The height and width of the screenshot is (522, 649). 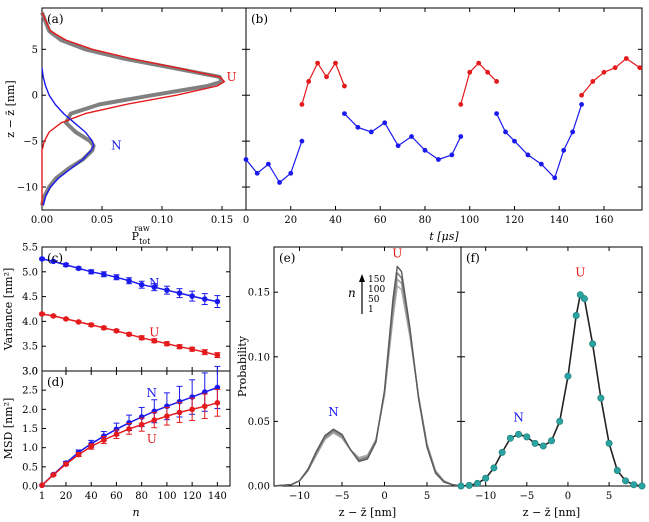 I want to click on panel-a-frame, so click(x=144, y=109).